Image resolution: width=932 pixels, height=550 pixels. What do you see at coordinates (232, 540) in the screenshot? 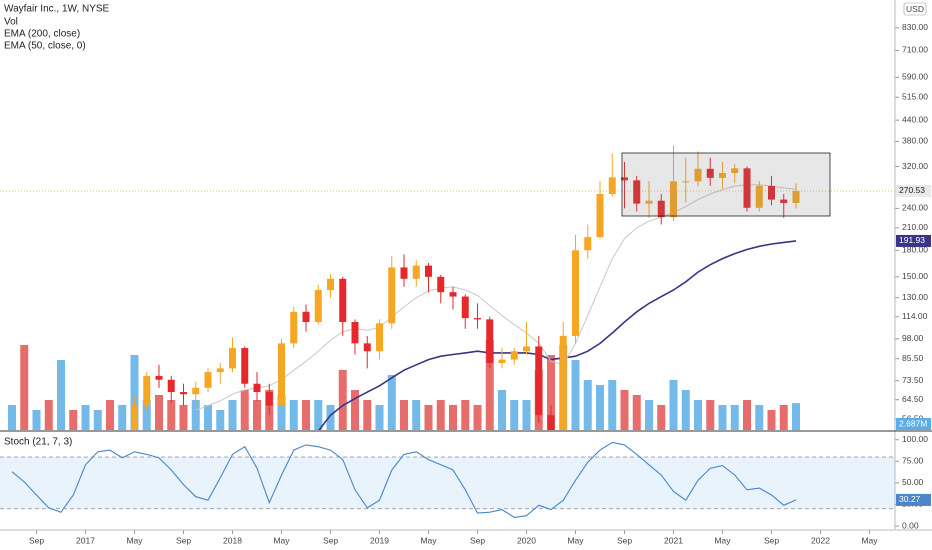
I see `x-tick-label: 2018` at bounding box center [232, 540].